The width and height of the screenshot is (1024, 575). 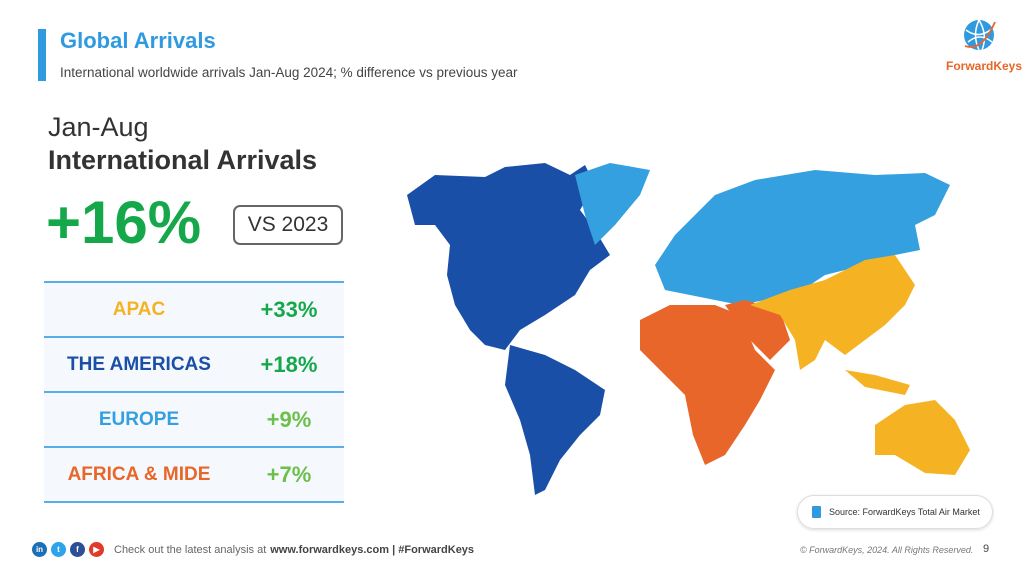 What do you see at coordinates (289, 474) in the screenshot?
I see `region-value: +7%` at bounding box center [289, 474].